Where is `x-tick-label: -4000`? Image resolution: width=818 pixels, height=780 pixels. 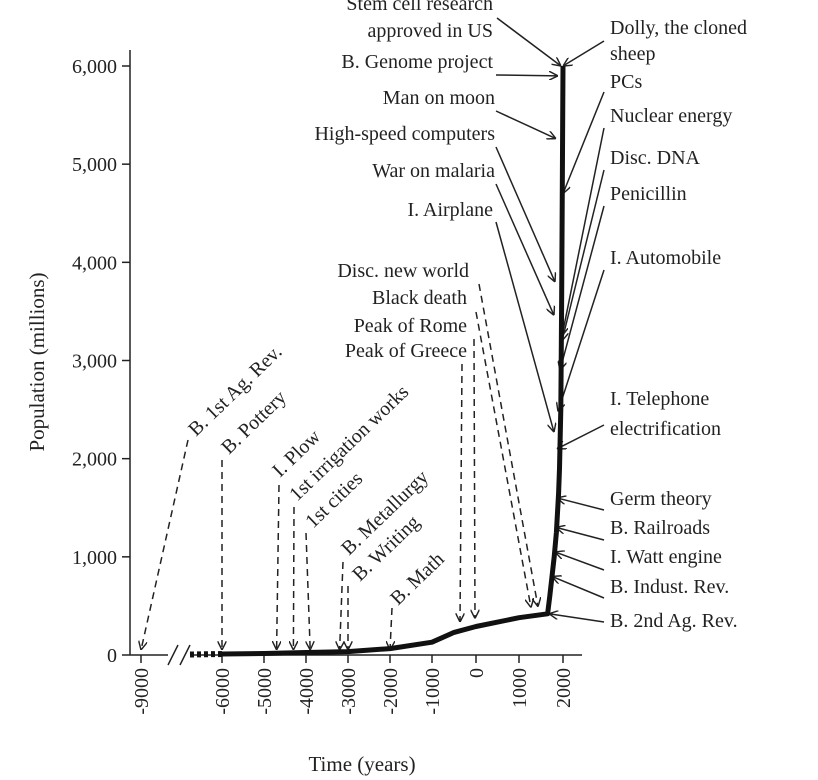
x-tick-label: -4000 is located at coordinates (307, 691).